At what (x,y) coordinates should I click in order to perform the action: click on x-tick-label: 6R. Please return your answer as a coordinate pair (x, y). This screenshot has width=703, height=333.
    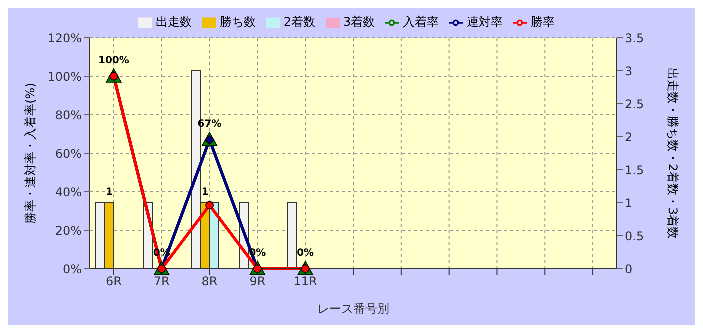
    Looking at the image, I should click on (114, 281).